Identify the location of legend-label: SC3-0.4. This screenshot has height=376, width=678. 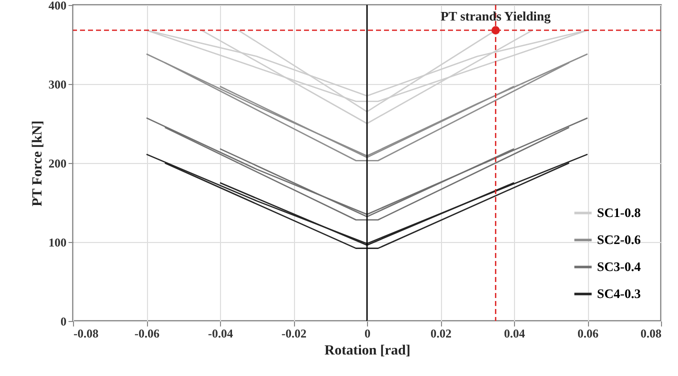
(619, 266).